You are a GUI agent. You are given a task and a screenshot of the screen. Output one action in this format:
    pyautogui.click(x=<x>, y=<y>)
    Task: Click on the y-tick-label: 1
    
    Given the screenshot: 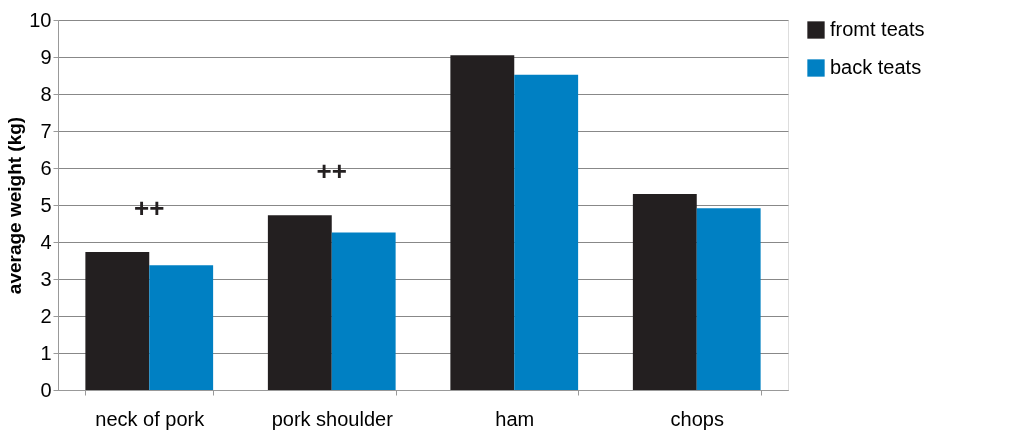 What is the action you would take?
    pyautogui.click(x=46, y=352)
    